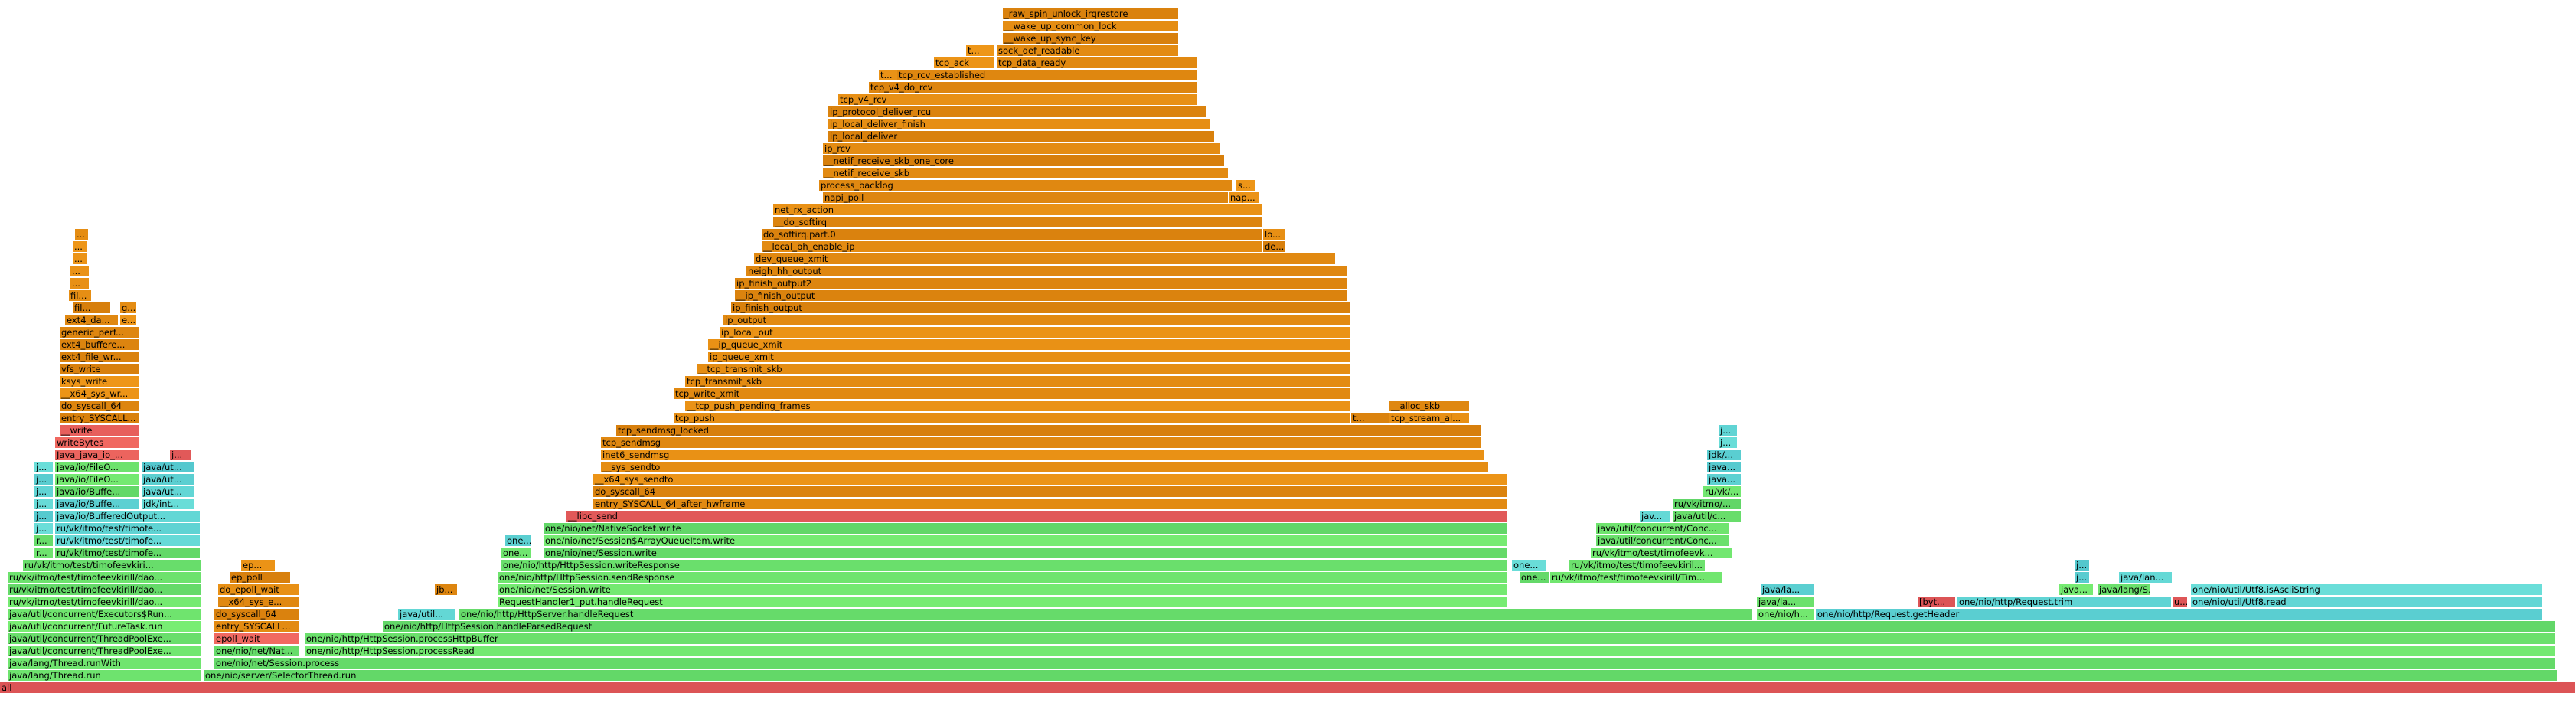  I want to click on flame-frame: one/nio/net/Session$ArrayQueueItem.write, so click(1026, 540).